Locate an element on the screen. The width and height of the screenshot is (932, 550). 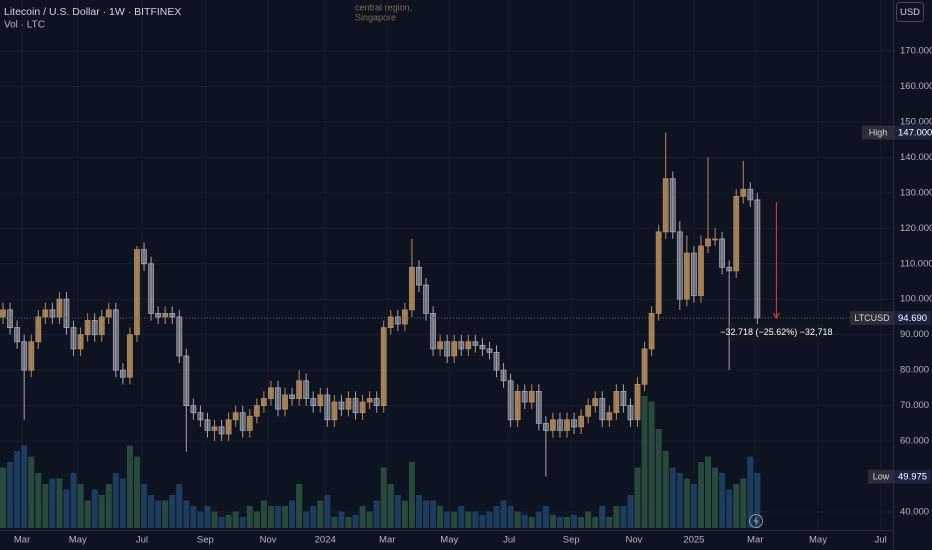
marker-label: LTCUSD is located at coordinates (872, 318).